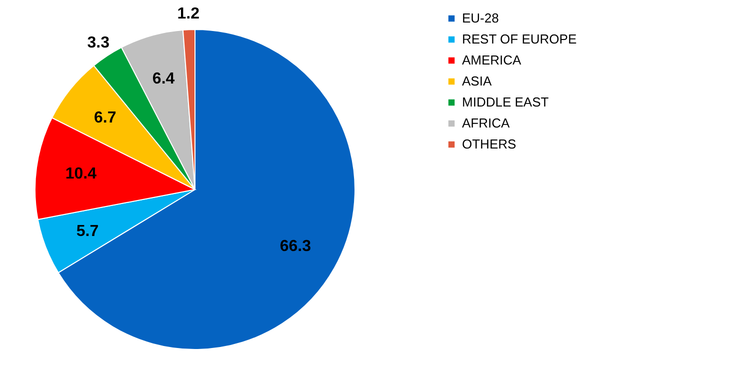 The image size is (750, 375). Describe the element at coordinates (519, 39) in the screenshot. I see `legend-label: REST OF EUROPE` at that location.